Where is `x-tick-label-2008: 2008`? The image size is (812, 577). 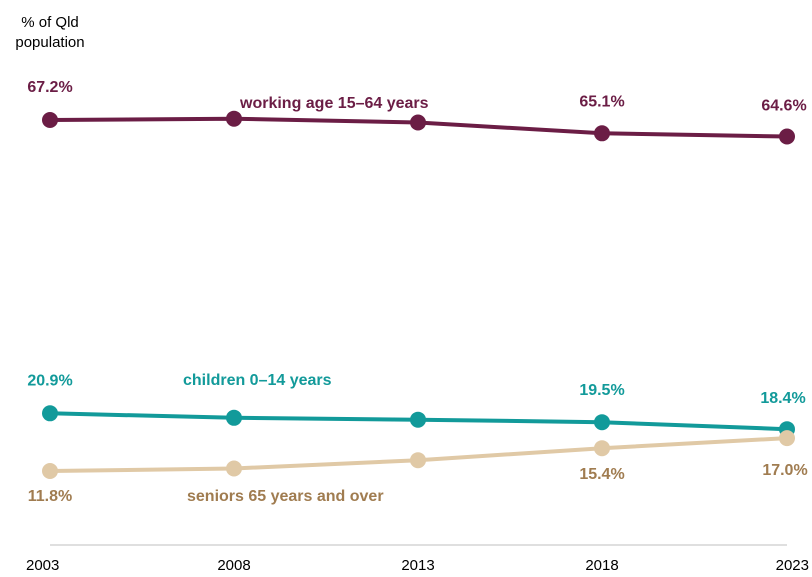
x-tick-label-2008: 2008 is located at coordinates (233, 565).